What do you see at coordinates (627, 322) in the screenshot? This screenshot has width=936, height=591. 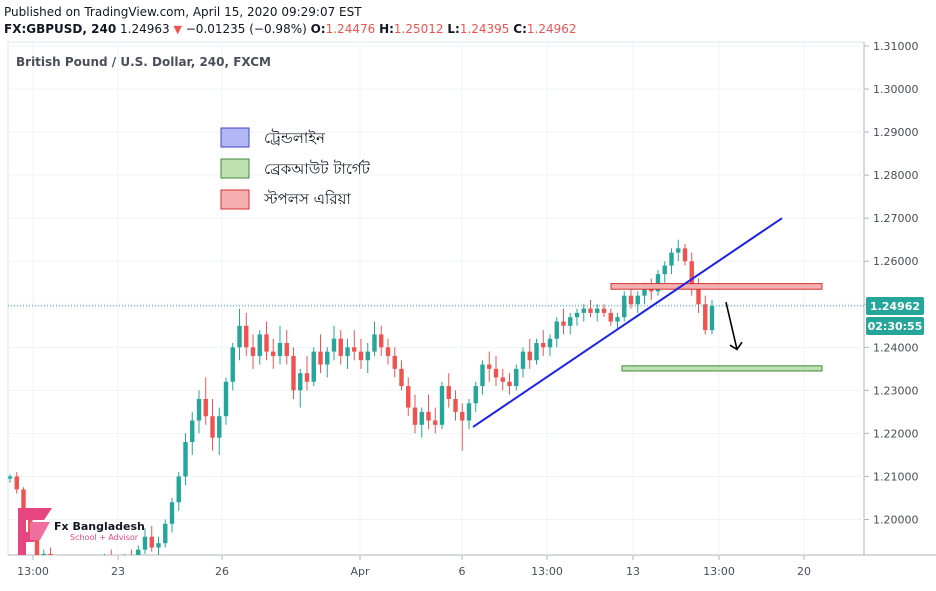 I see `trendline` at bounding box center [627, 322].